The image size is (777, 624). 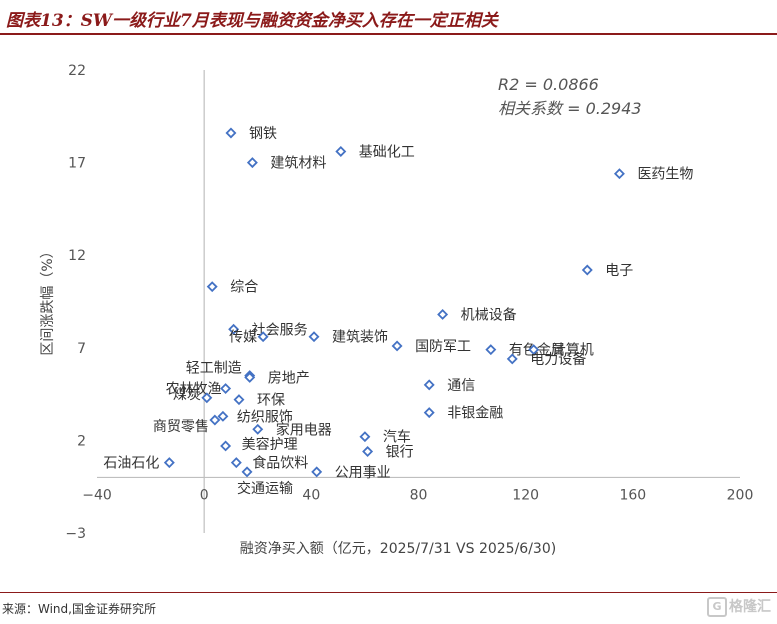 What do you see at coordinates (360, 338) in the screenshot?
I see `data-label: 建筑装饰` at bounding box center [360, 338].